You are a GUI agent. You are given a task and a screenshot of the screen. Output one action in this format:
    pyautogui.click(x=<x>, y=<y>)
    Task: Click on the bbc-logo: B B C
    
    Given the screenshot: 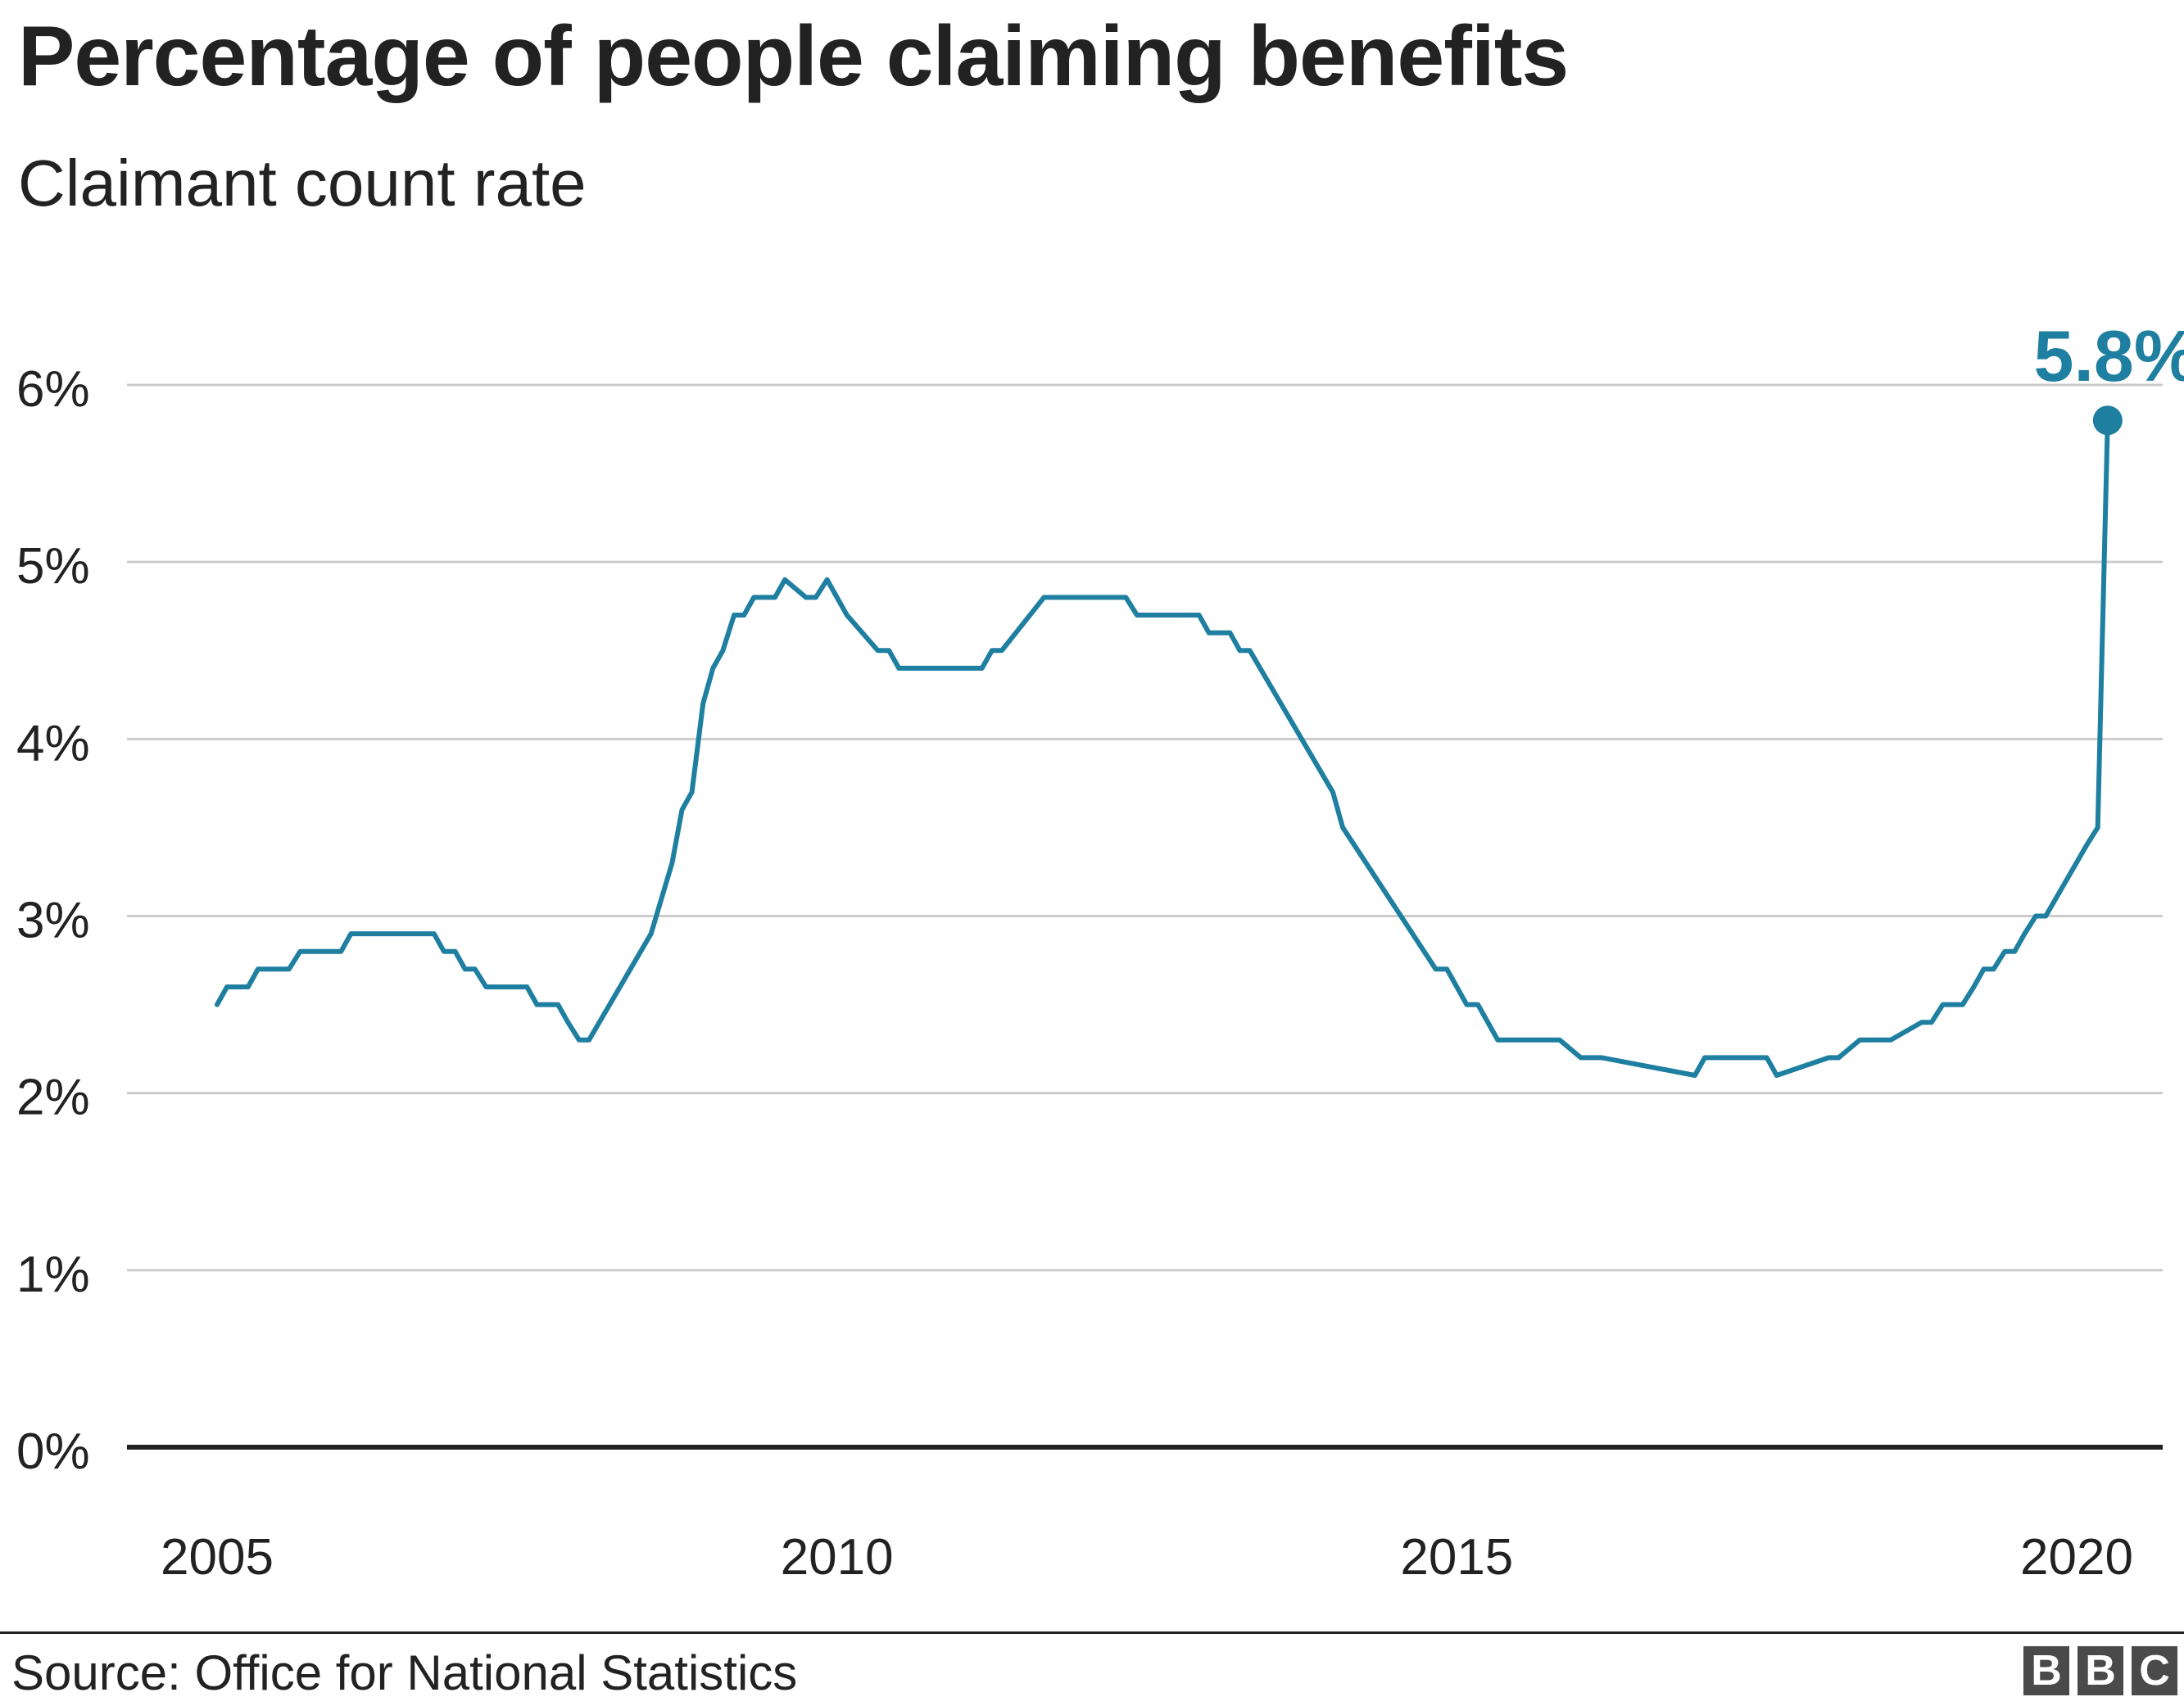 What is the action you would take?
    pyautogui.click(x=2100, y=1670)
    